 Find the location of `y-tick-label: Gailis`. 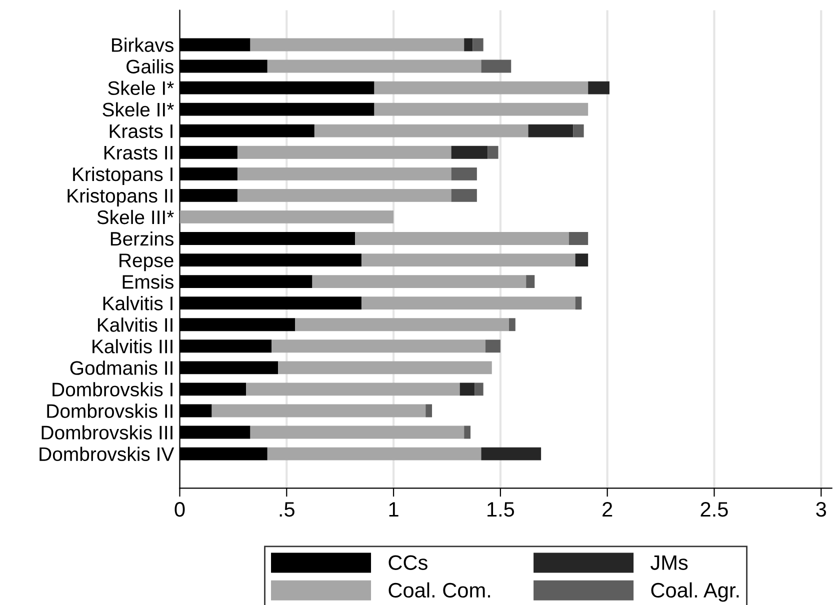

y-tick-label: Gailis is located at coordinates (150, 66).